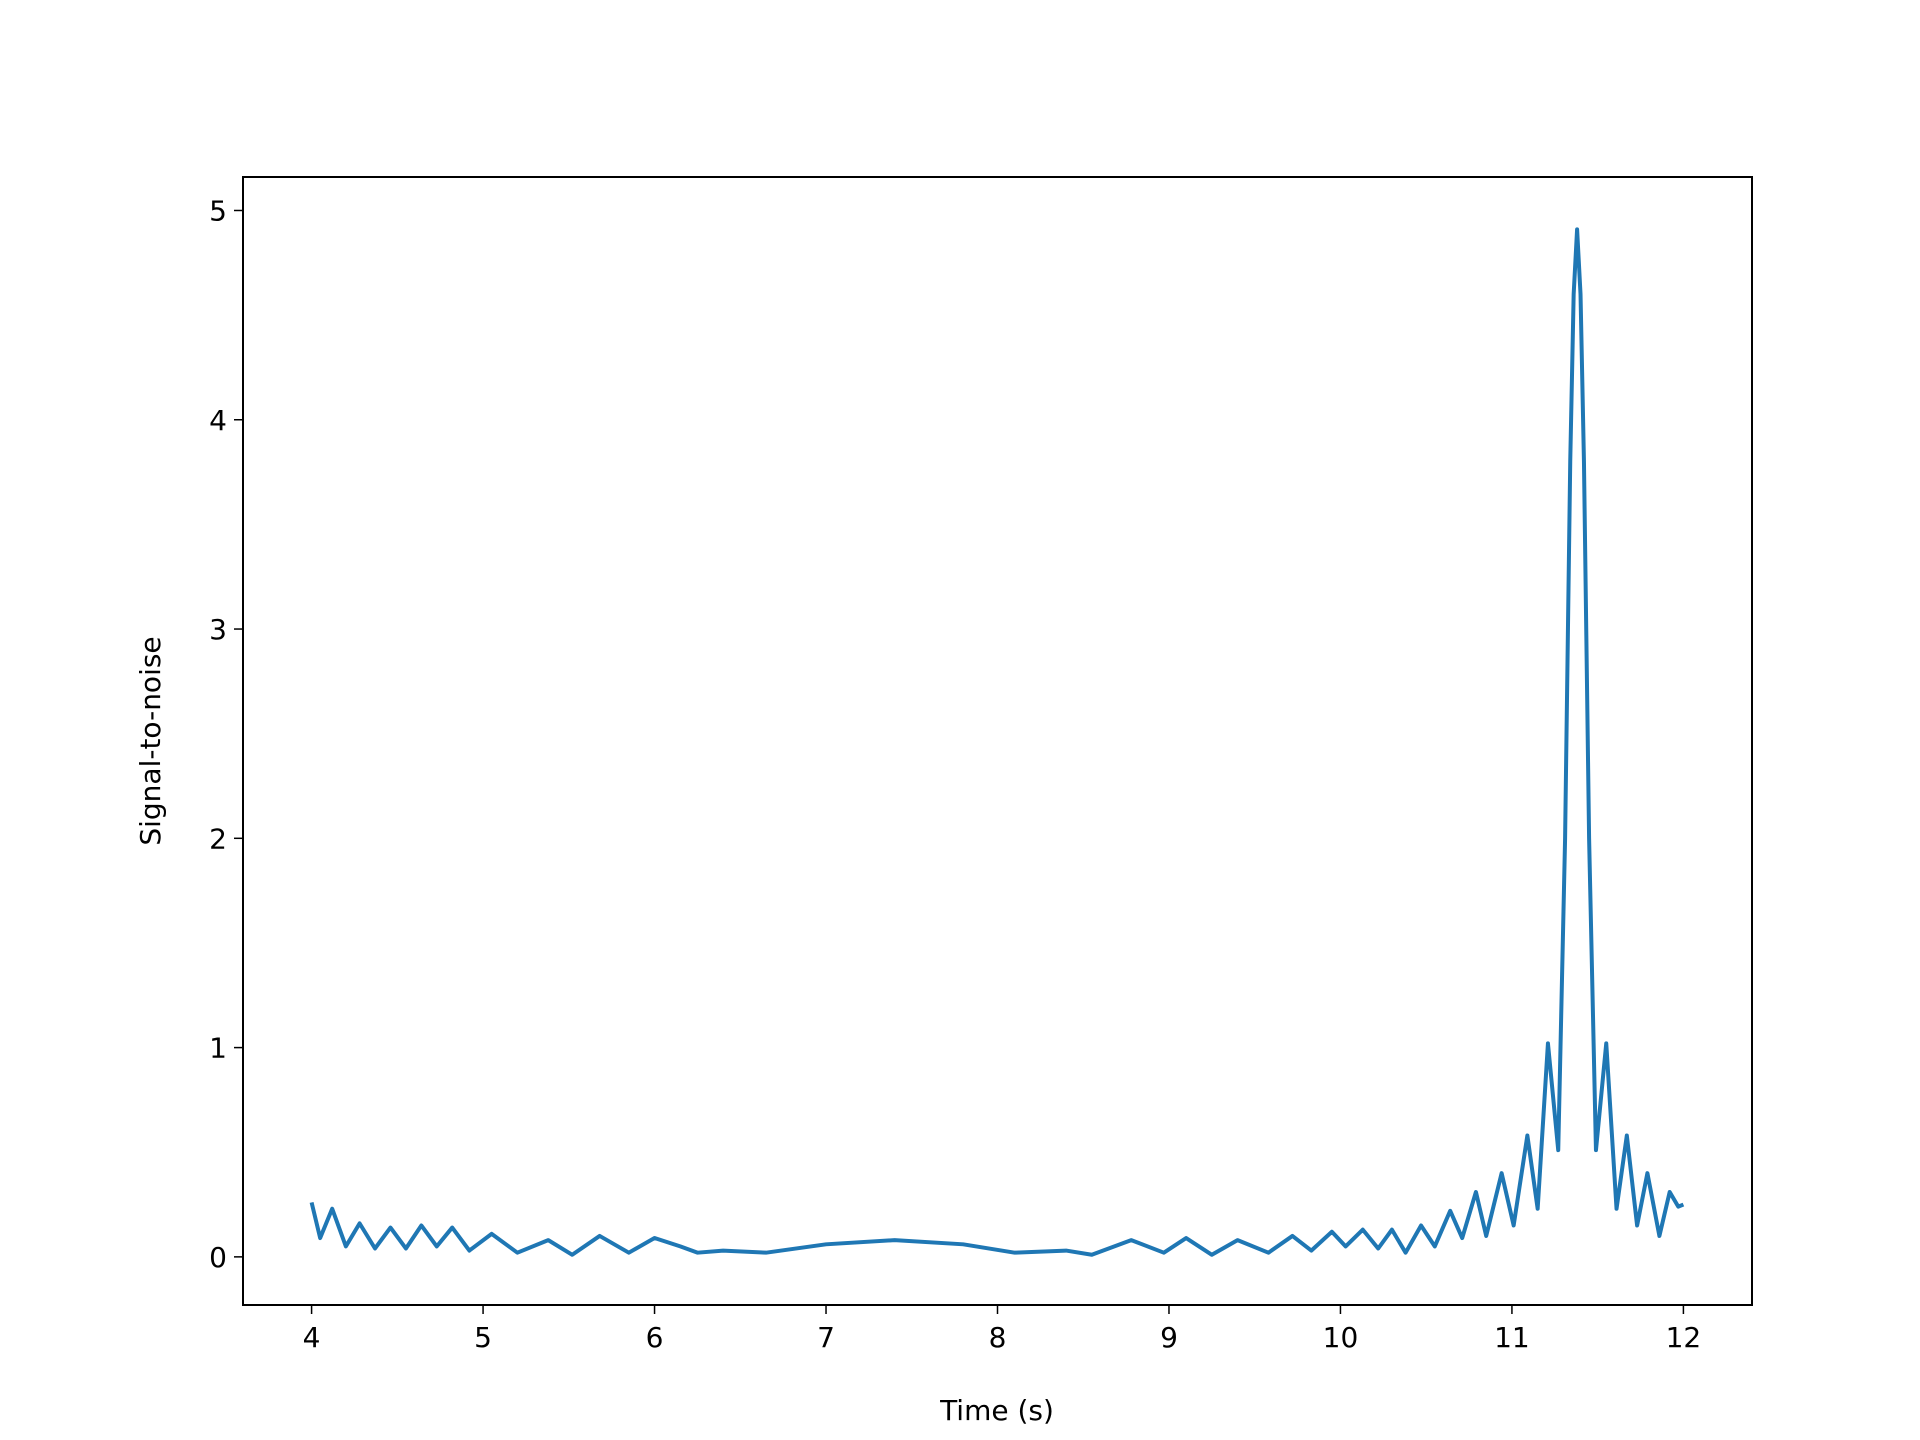 Image resolution: width=1920 pixels, height=1440 pixels. Describe the element at coordinates (218, 420) in the screenshot. I see `y-tick-label: 4` at that location.